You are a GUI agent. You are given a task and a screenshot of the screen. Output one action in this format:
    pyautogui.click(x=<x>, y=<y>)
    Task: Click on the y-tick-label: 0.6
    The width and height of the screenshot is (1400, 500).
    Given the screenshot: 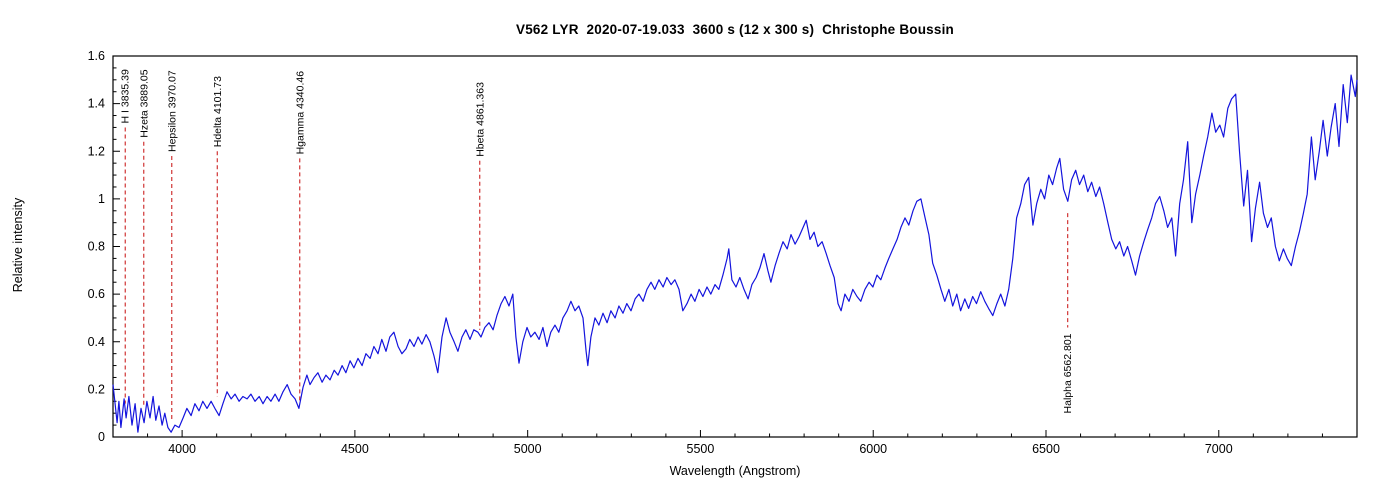 What is the action you would take?
    pyautogui.click(x=96, y=294)
    